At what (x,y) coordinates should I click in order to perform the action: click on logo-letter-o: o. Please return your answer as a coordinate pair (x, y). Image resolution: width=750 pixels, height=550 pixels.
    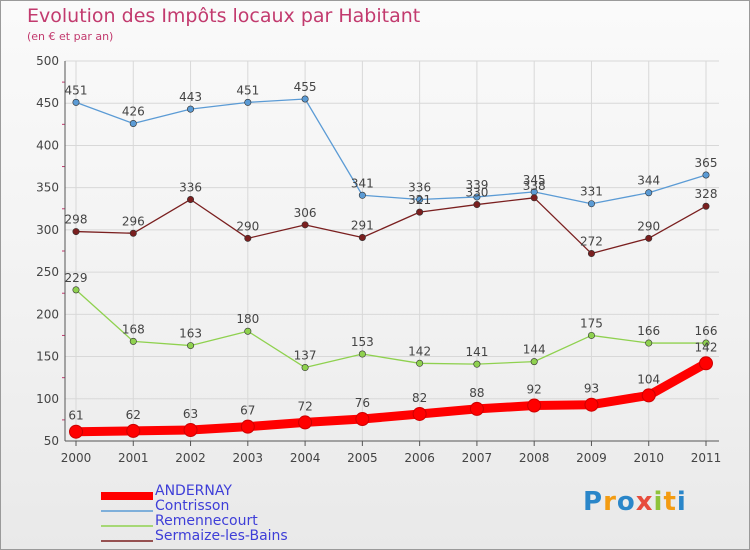
    Looking at the image, I should click on (626, 502).